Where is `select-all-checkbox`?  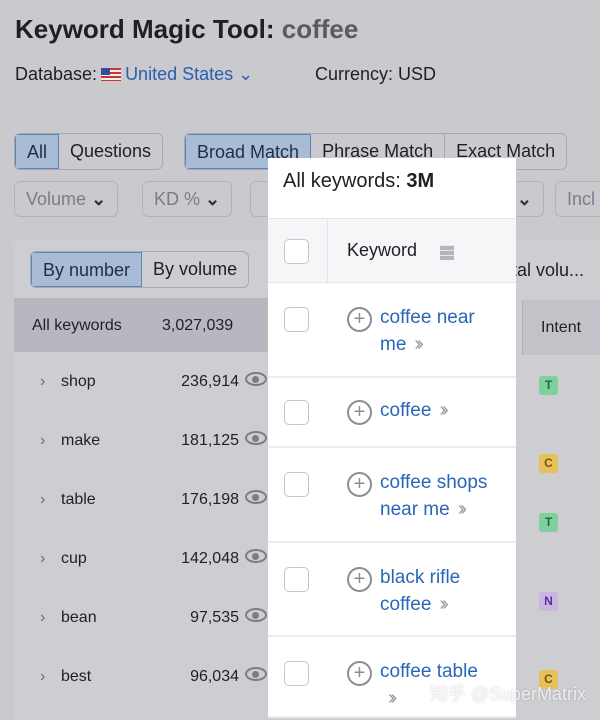 select-all-checkbox is located at coordinates (296, 251).